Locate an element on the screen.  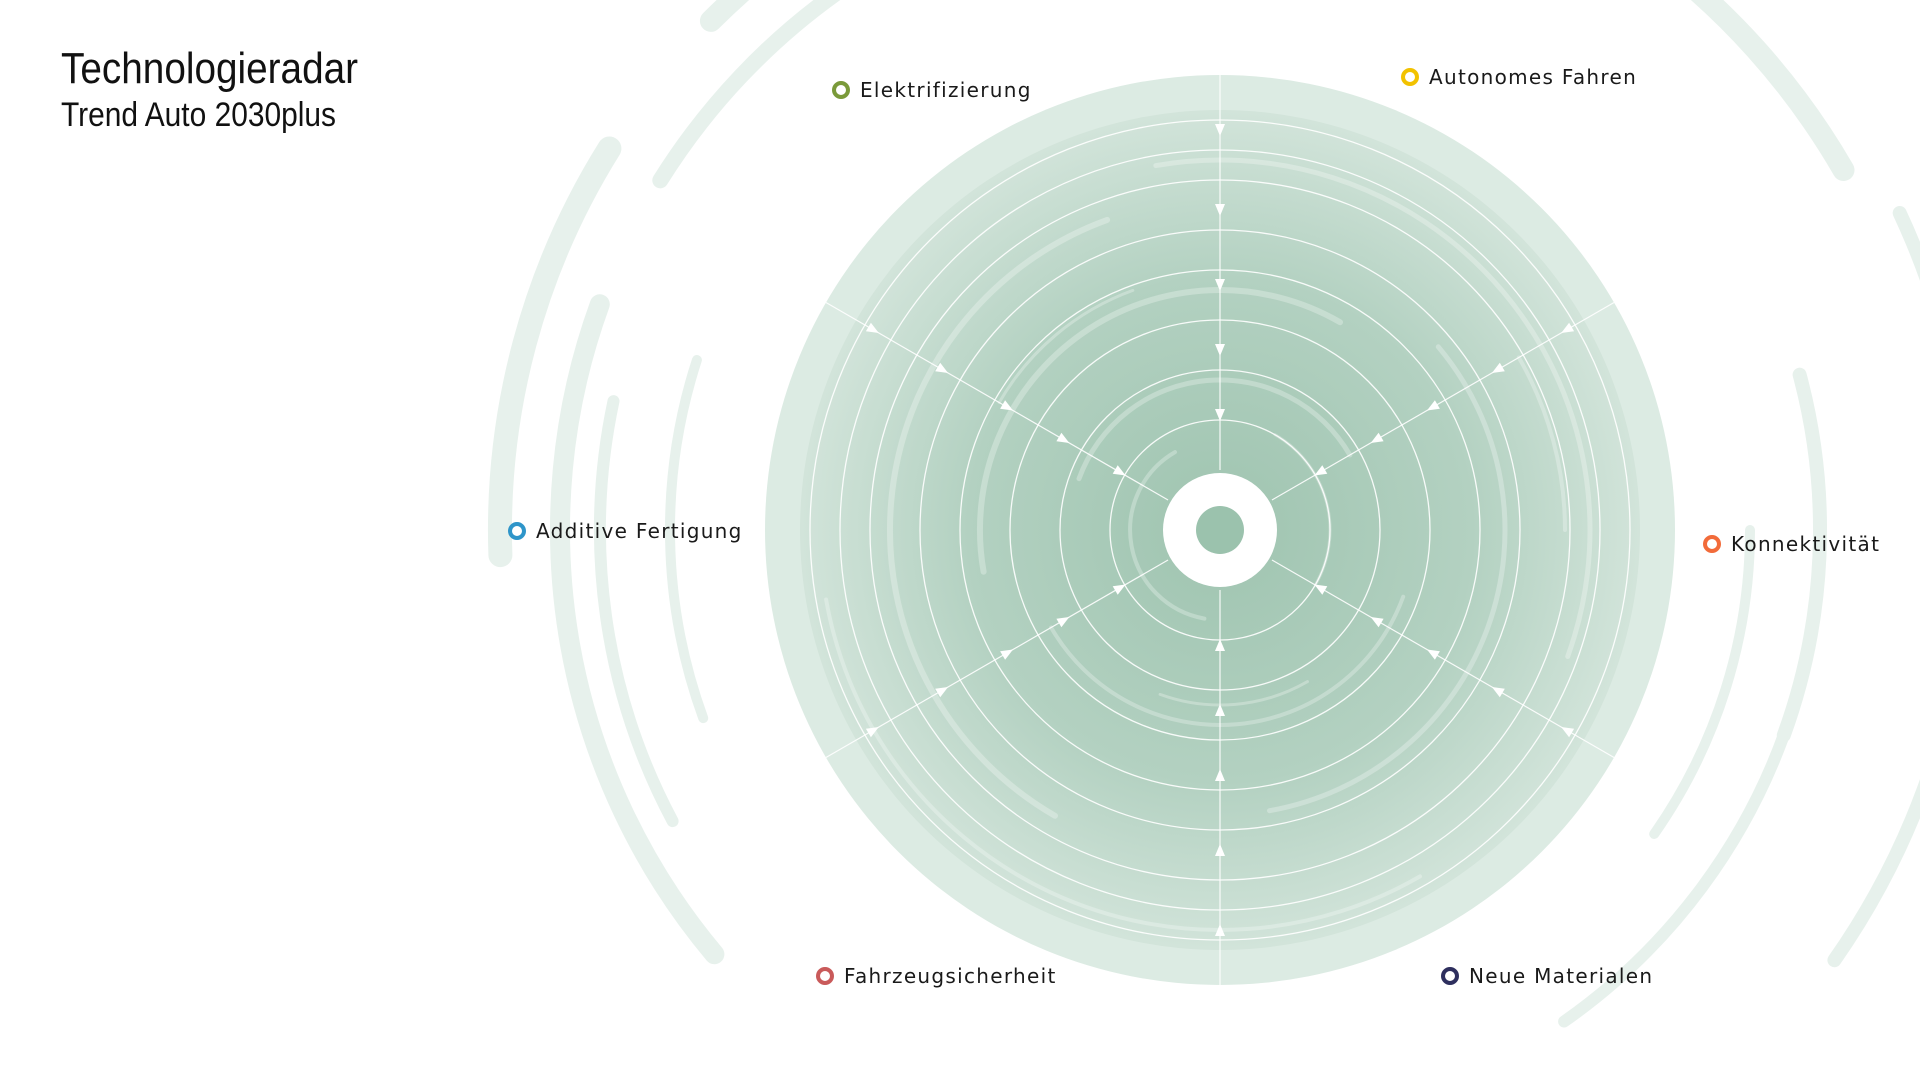
category-autonomes-fahren: Autonomes Fahren is located at coordinates (1519, 77).